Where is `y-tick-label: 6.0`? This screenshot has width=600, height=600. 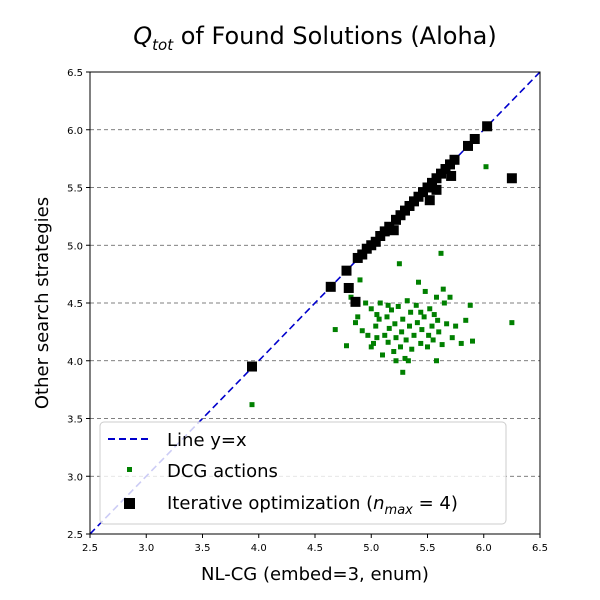
y-tick-label: 6.0 is located at coordinates (75, 131).